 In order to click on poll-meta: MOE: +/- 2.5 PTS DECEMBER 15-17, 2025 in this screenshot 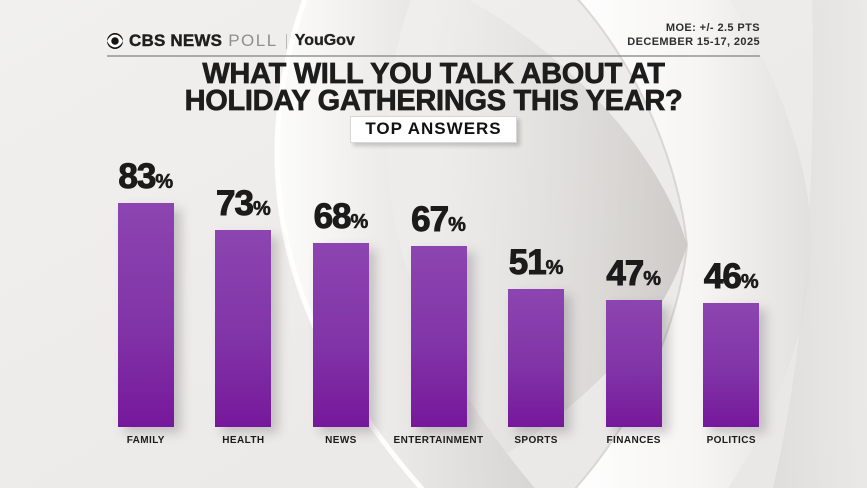, I will do `click(693, 35)`.